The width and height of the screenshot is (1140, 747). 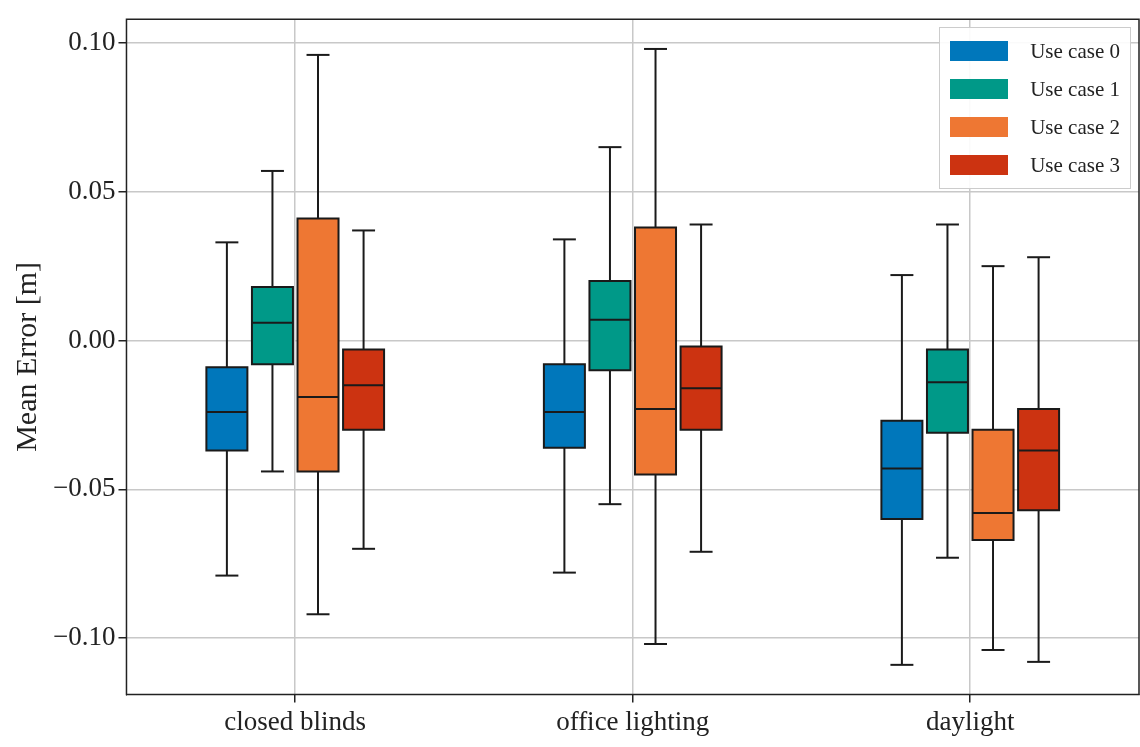 I want to click on y-tick-label: 0.10, so click(x=92, y=41).